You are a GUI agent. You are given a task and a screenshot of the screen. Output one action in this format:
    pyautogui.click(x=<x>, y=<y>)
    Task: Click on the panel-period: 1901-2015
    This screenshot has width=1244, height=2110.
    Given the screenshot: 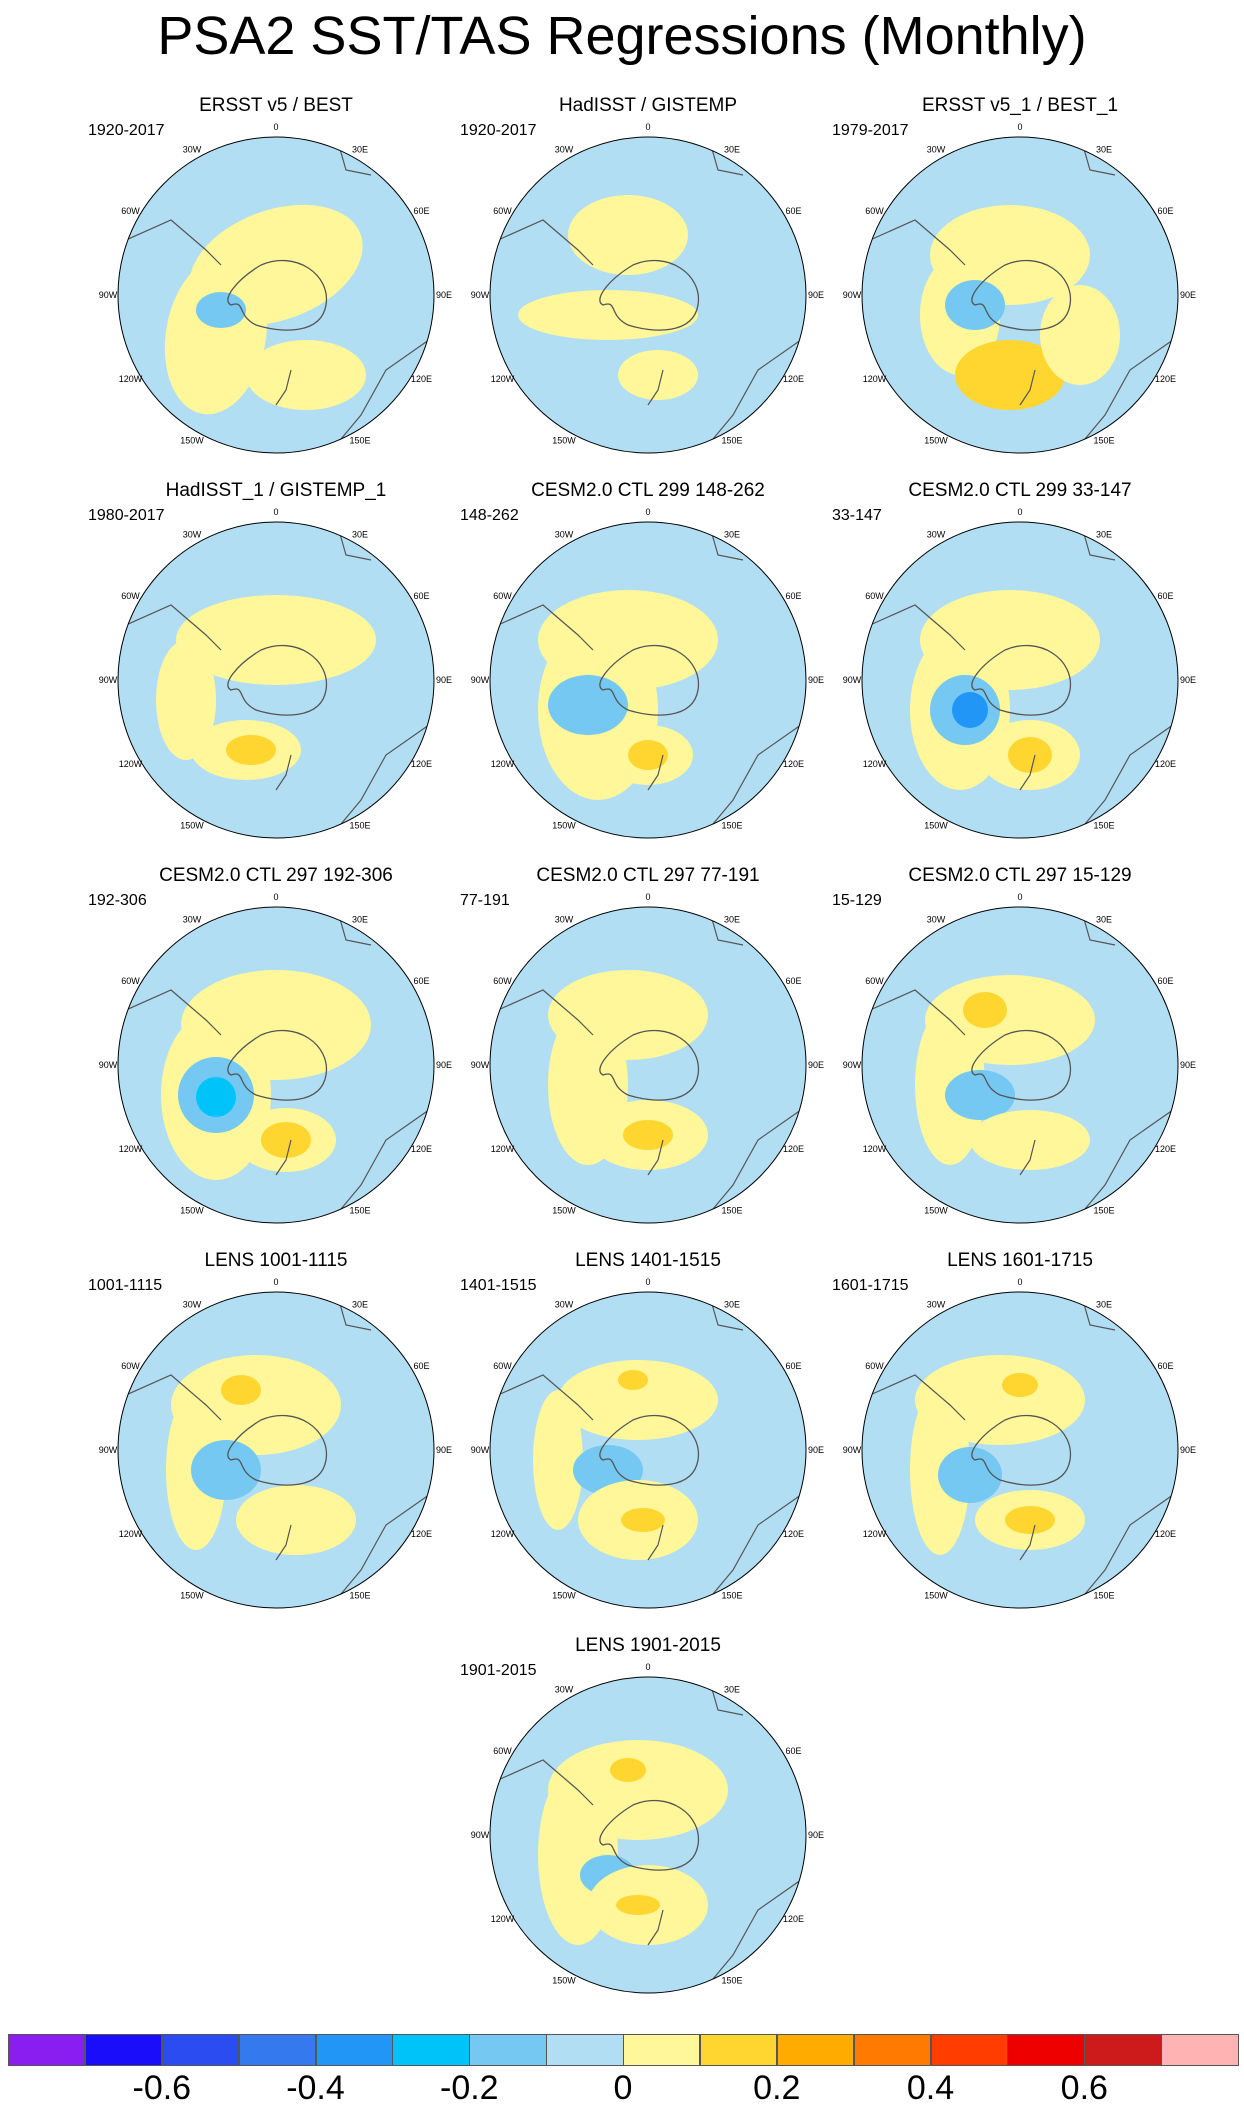 What is the action you would take?
    pyautogui.click(x=498, y=1670)
    